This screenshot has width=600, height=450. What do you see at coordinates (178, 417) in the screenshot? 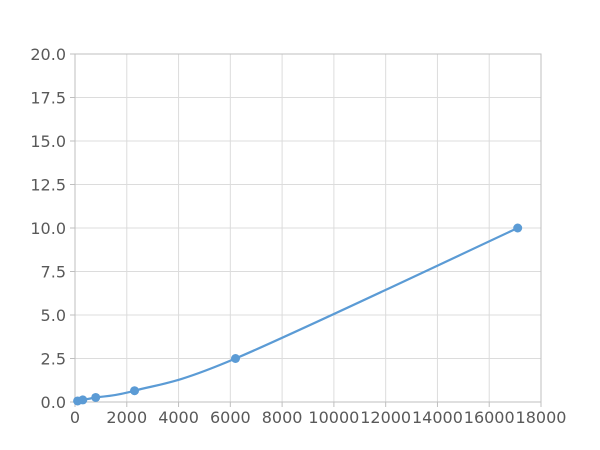
I see `x-tick-label: 4000` at bounding box center [178, 417].